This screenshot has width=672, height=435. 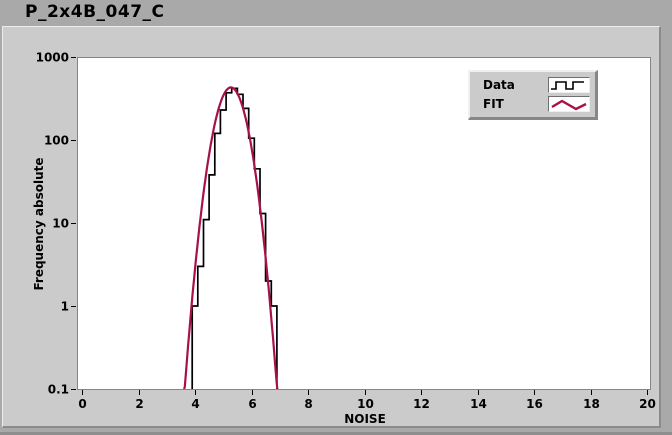 I want to click on plot-legend: Data FIT, so click(x=533, y=95).